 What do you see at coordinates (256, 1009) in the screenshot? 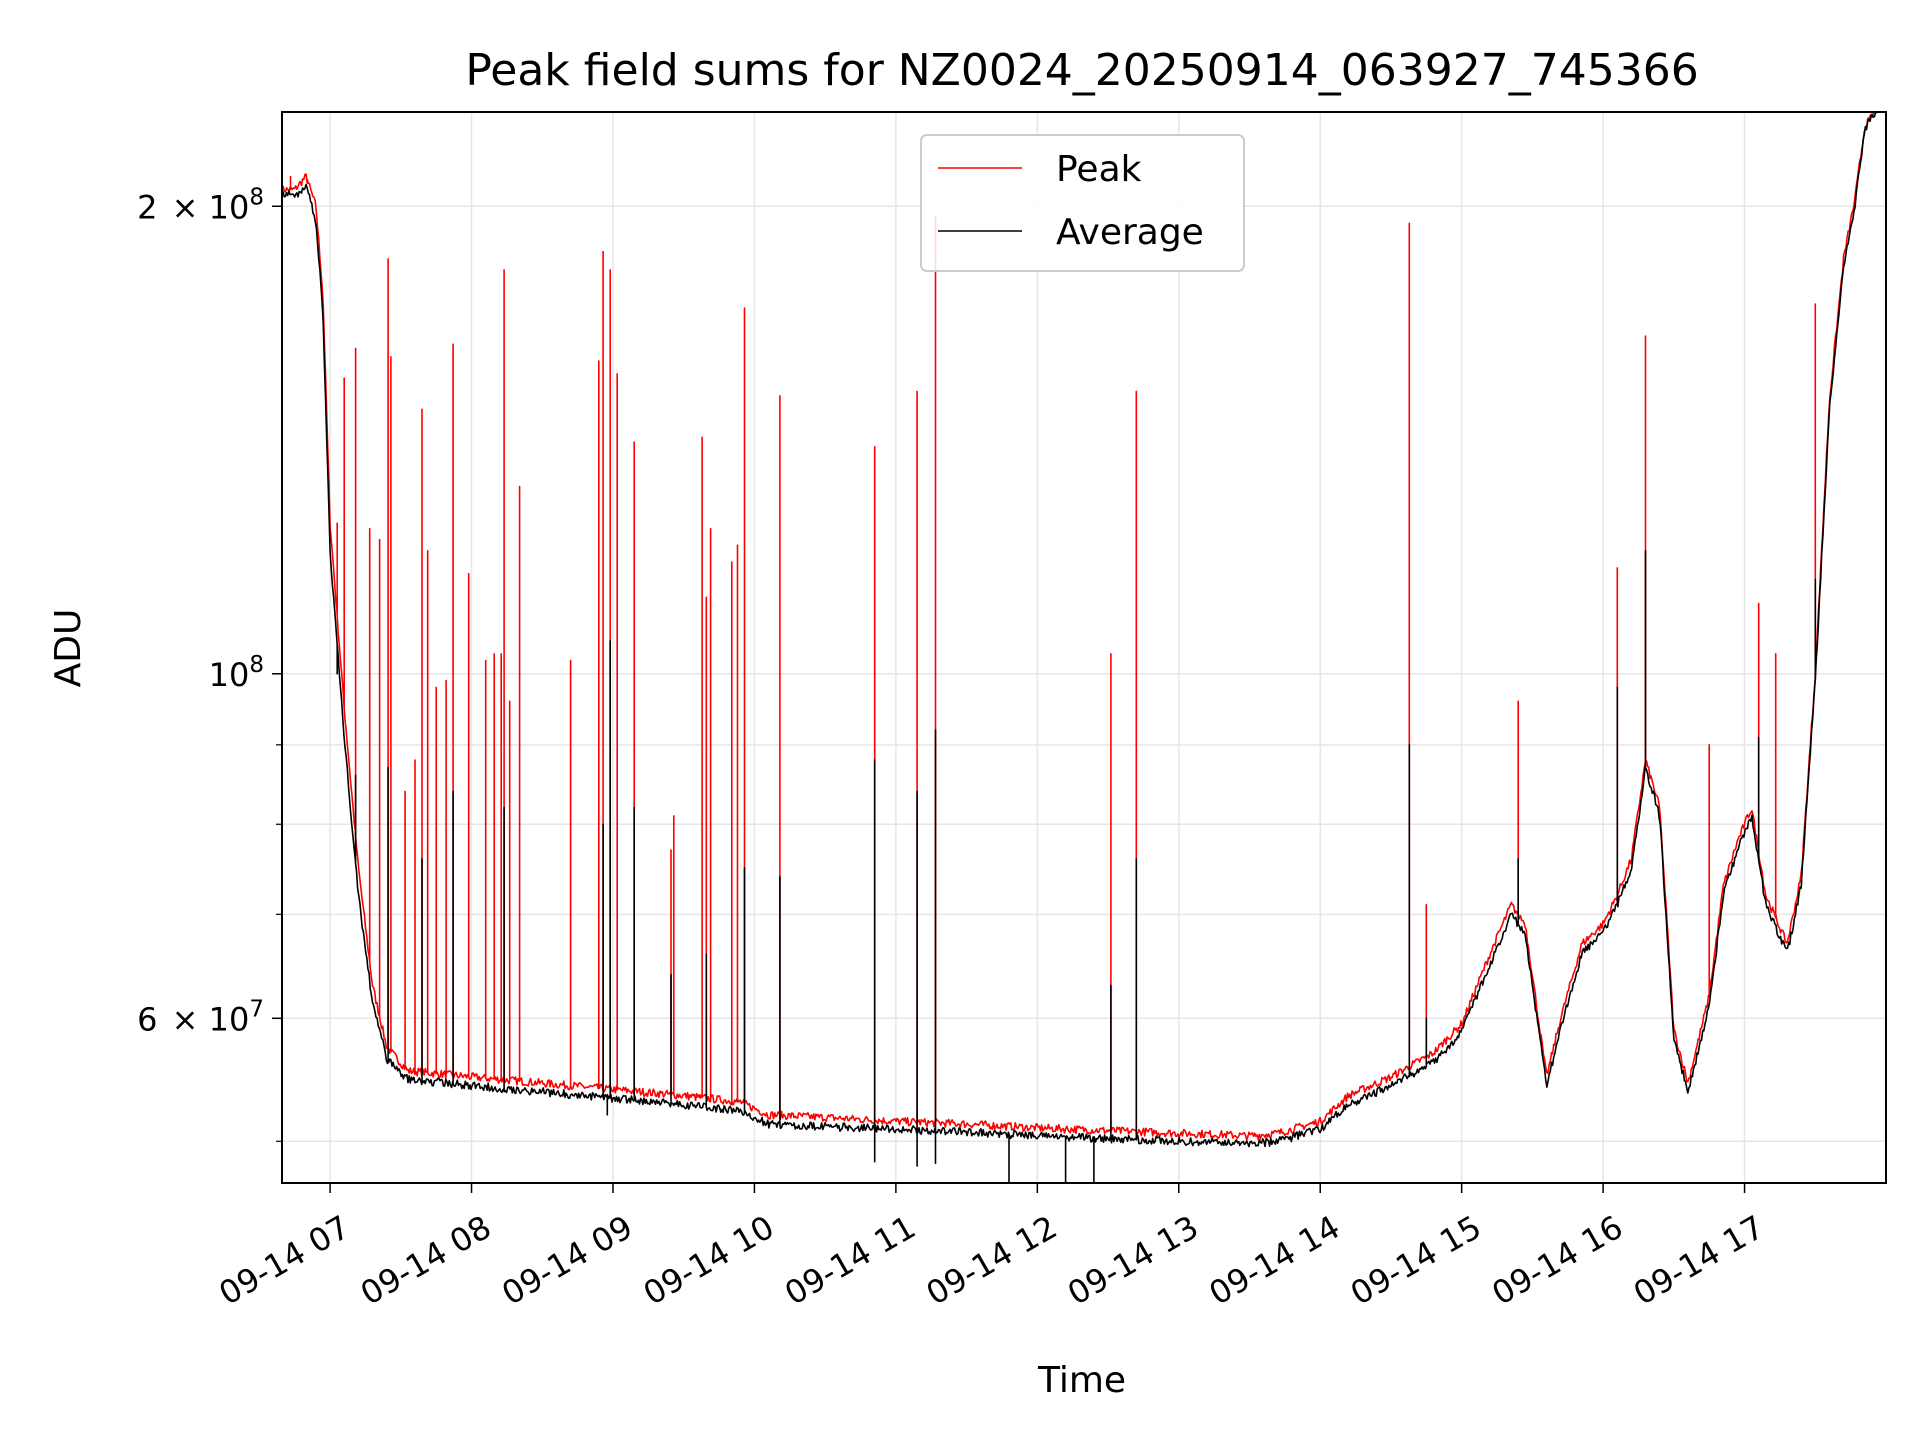
I see `y-tick-exp: 7` at bounding box center [256, 1009].